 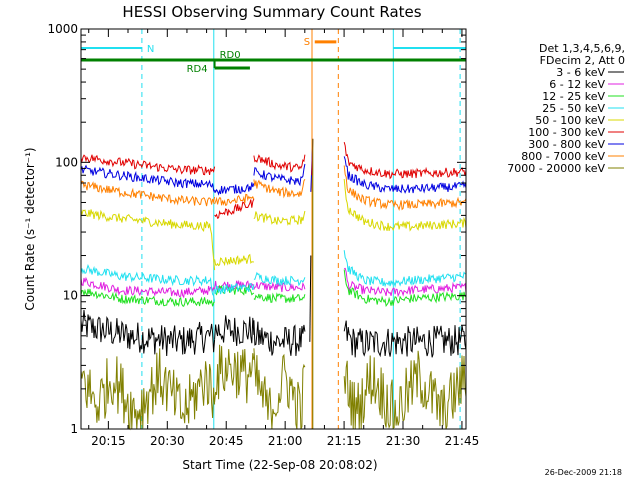 I want to click on legend-entry-label: 3 - 6 keV, so click(x=580, y=72).